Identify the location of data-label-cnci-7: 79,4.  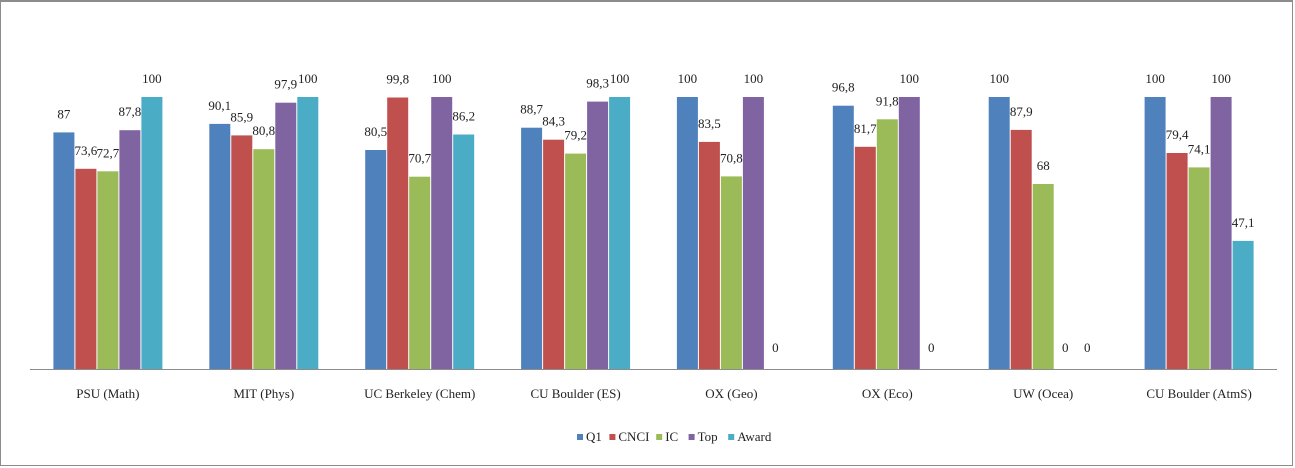
(1177, 134).